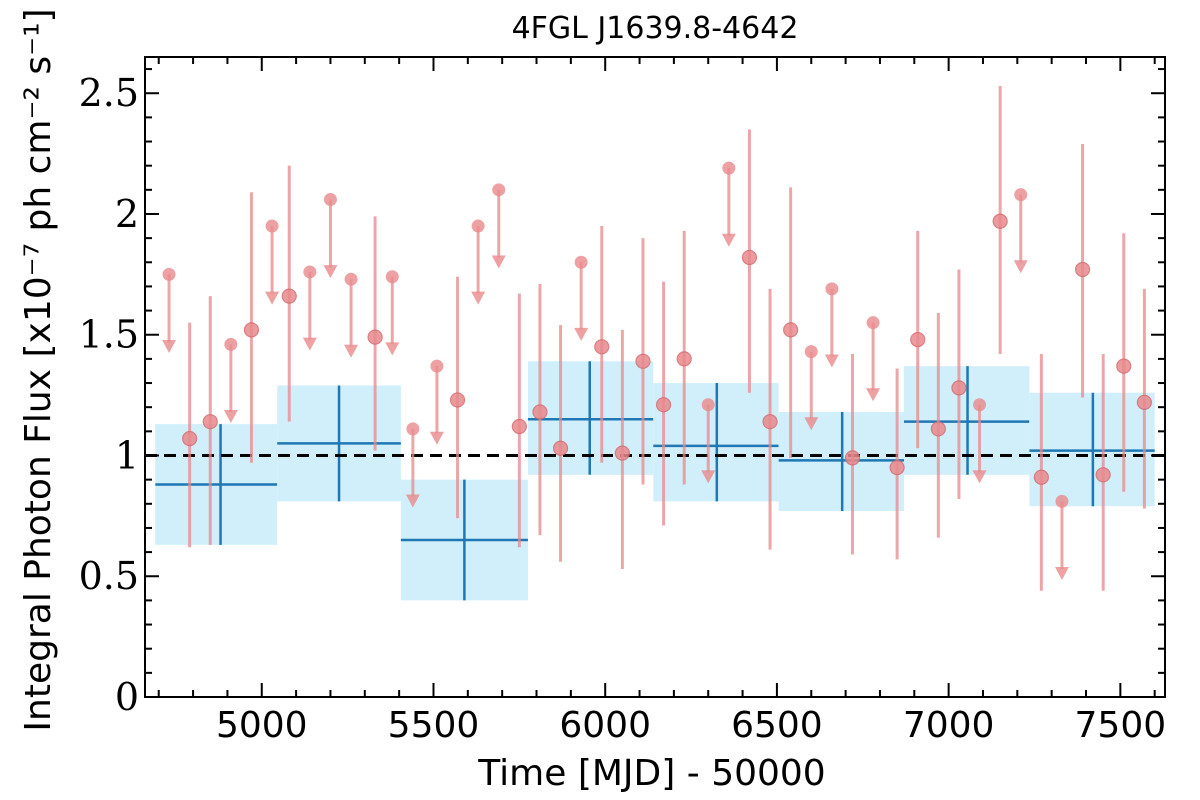  Describe the element at coordinates (1121, 725) in the screenshot. I see `x-tick-label: 7500` at that location.